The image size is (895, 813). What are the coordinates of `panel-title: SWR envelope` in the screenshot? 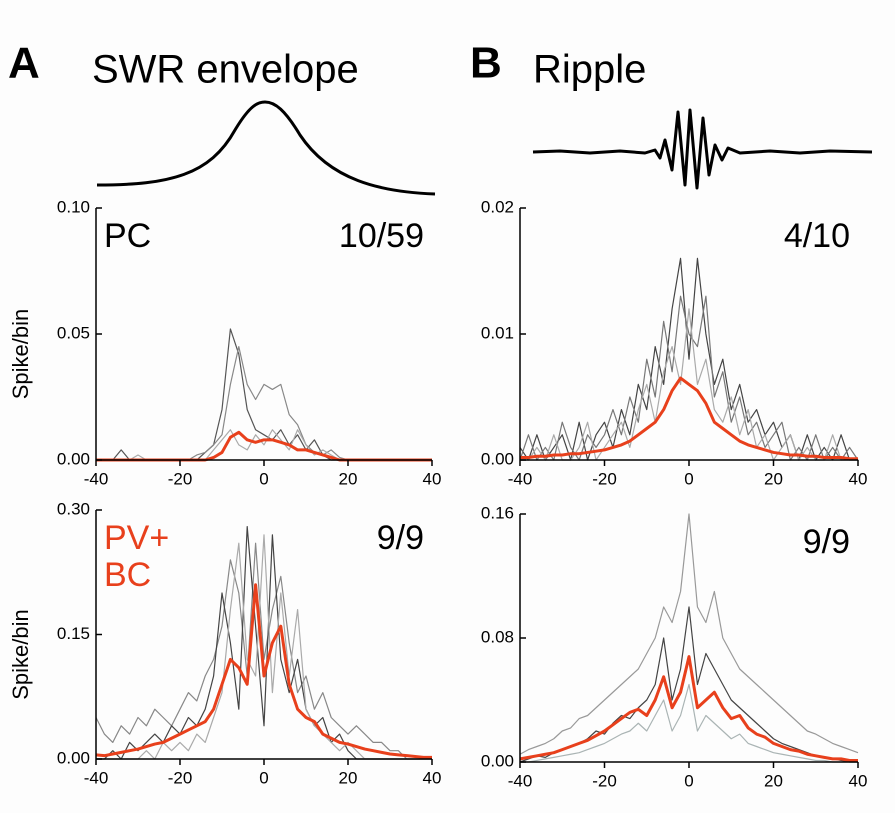 It's located at (225, 70).